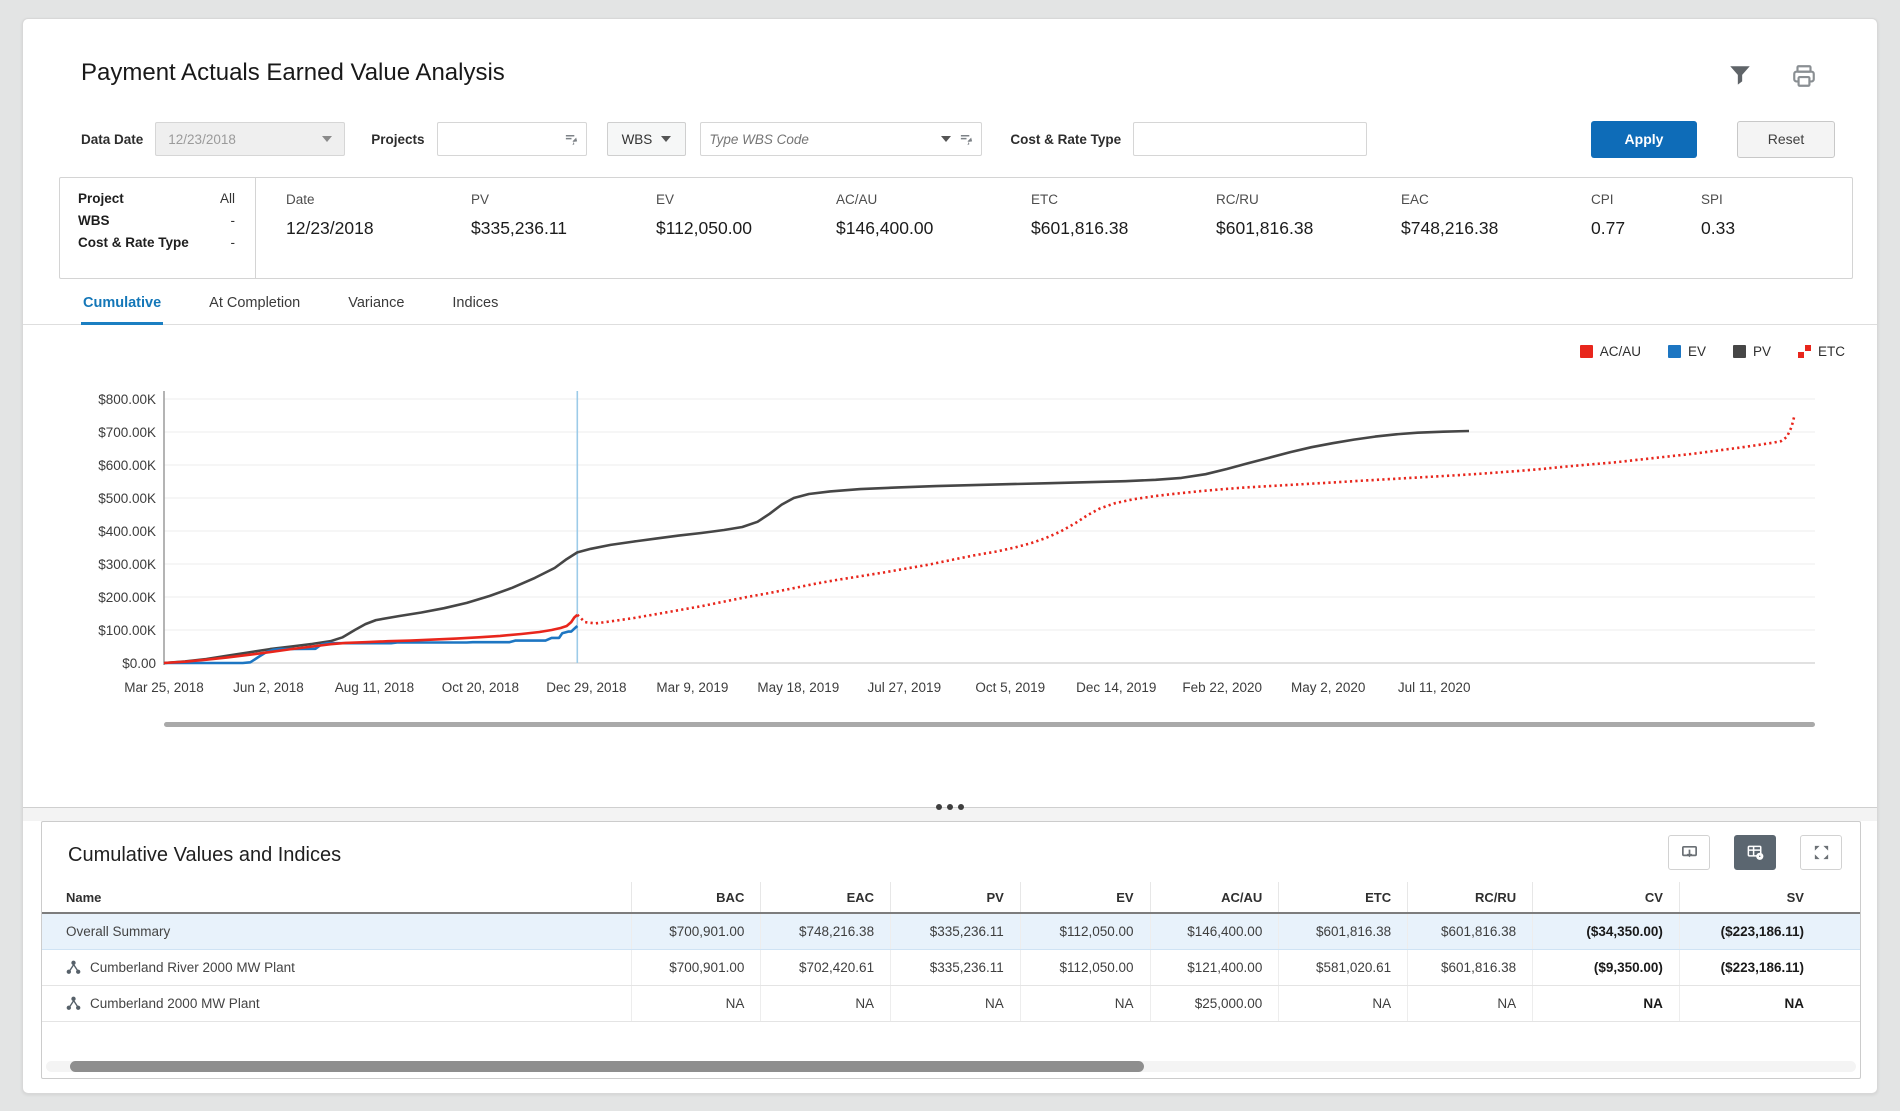 This screenshot has width=1900, height=1111. What do you see at coordinates (127, 498) in the screenshot?
I see `y-axis-tick-label: $500.00K` at bounding box center [127, 498].